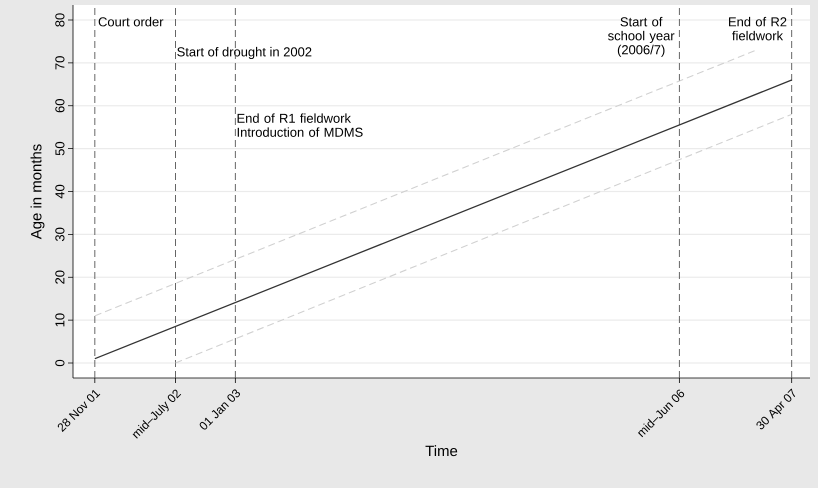 This screenshot has width=818, height=488. I want to click on y-tick-label: 50, so click(59, 149).